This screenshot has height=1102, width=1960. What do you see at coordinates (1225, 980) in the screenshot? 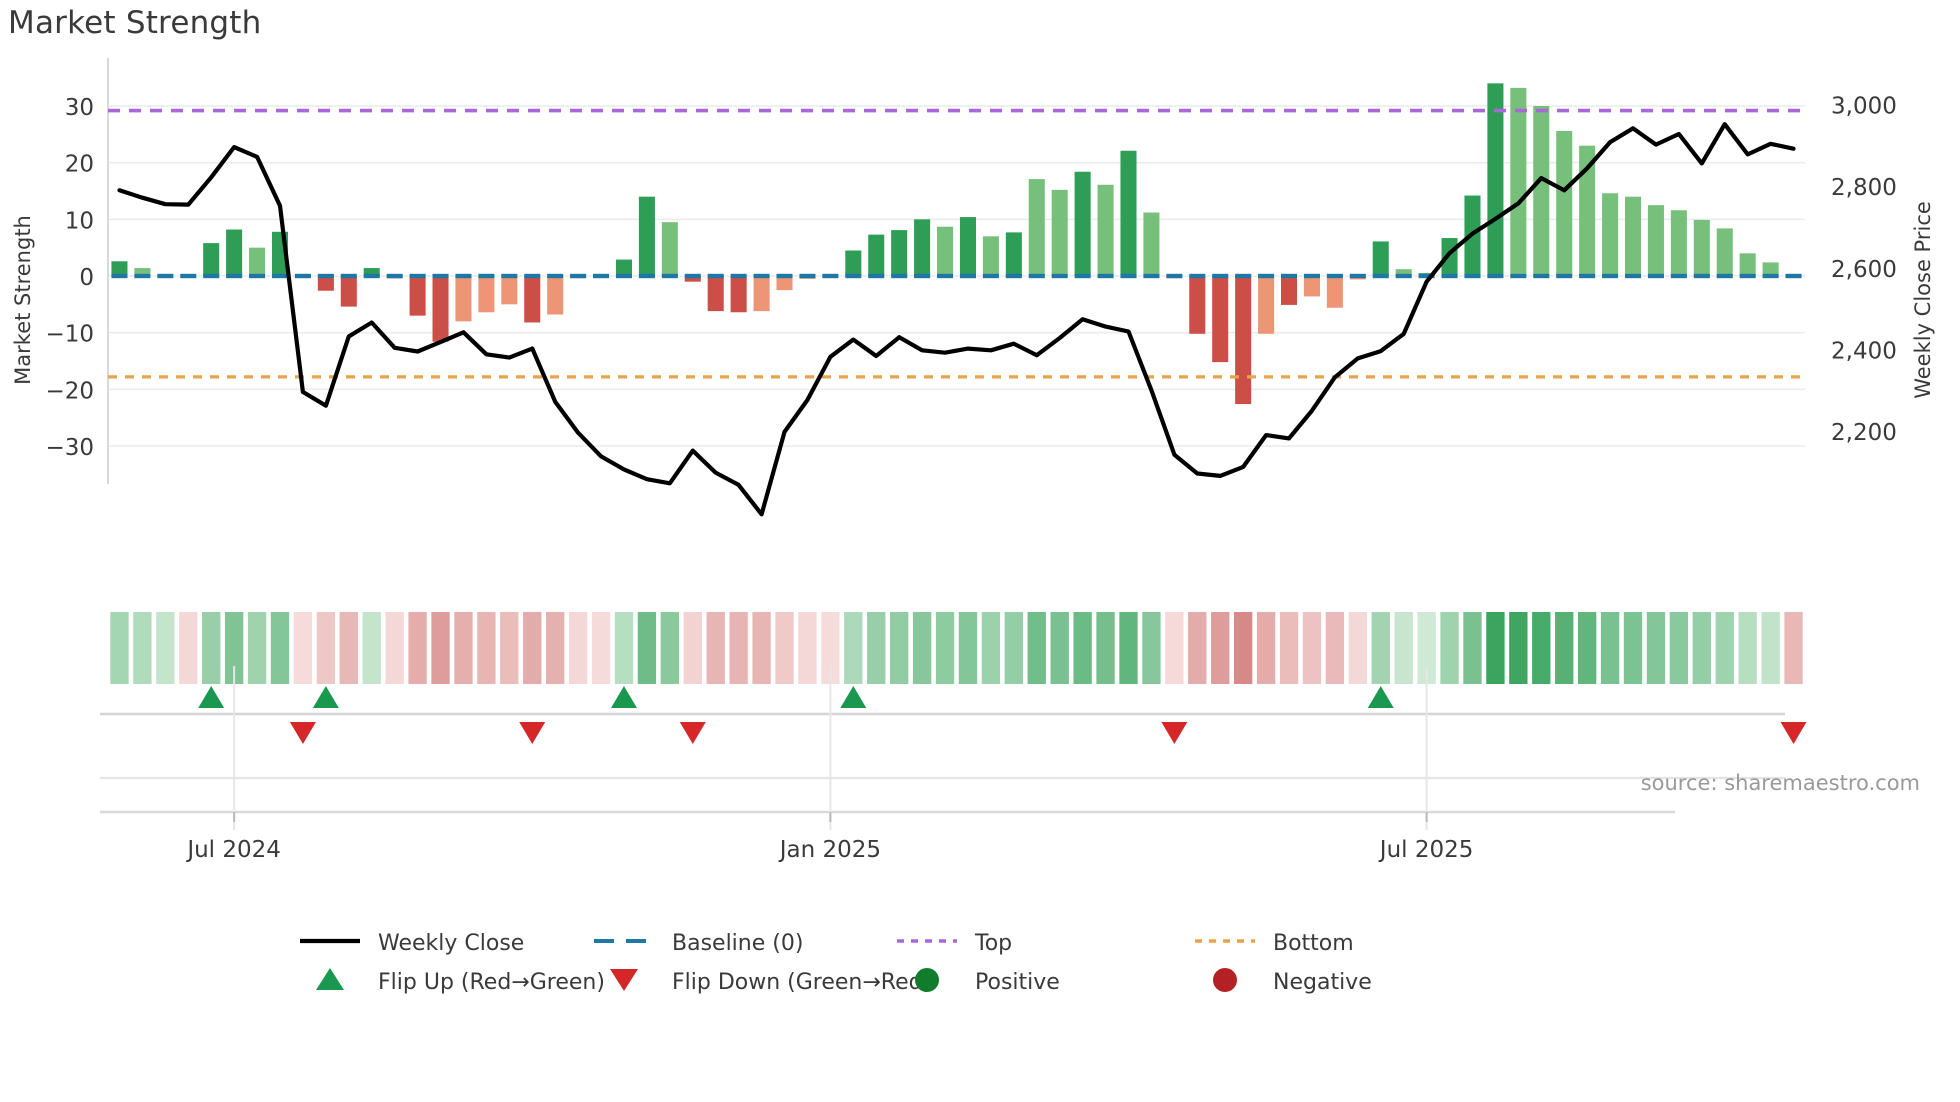
I see `legend-negative-icon` at bounding box center [1225, 980].